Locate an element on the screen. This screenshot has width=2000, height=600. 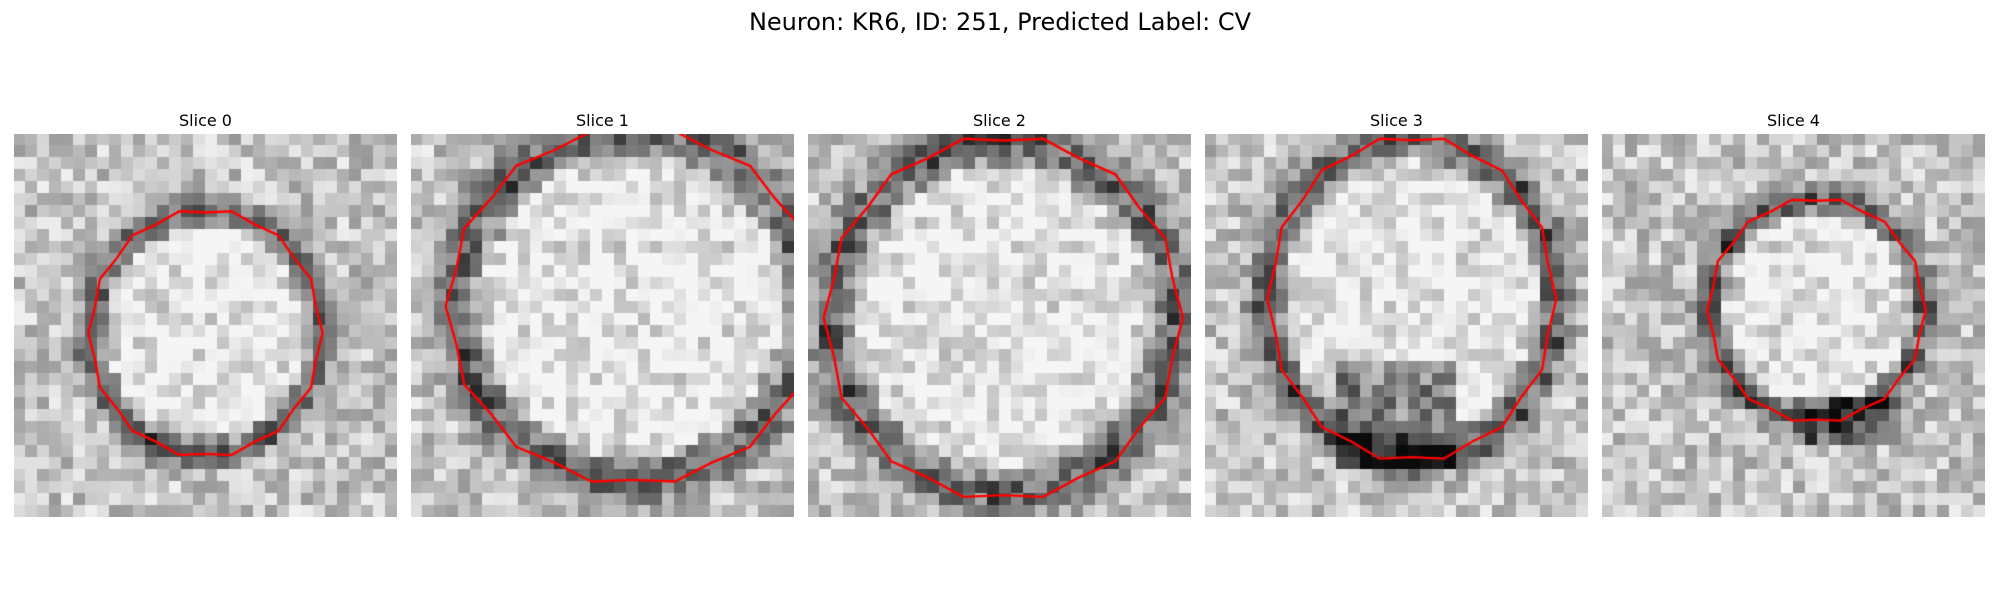
slice-title: Slice 0 is located at coordinates (205, 120).